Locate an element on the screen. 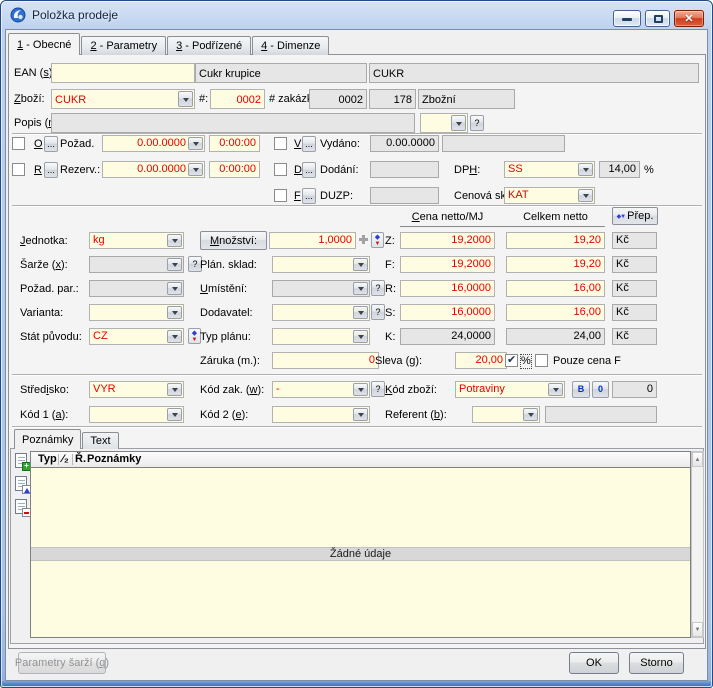 This screenshot has height=688, width=713. scroll-down-button: ▼ is located at coordinates (697, 629).